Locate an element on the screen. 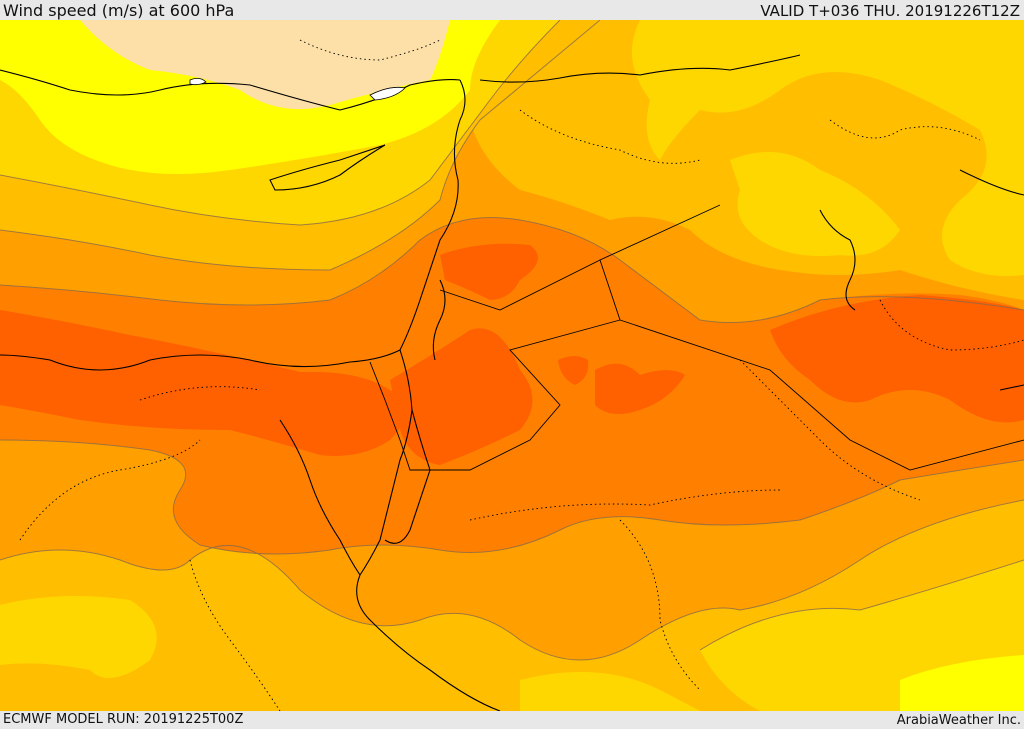 The width and height of the screenshot is (1024, 729). wind-band-south-yellow is located at coordinates (78, 637).